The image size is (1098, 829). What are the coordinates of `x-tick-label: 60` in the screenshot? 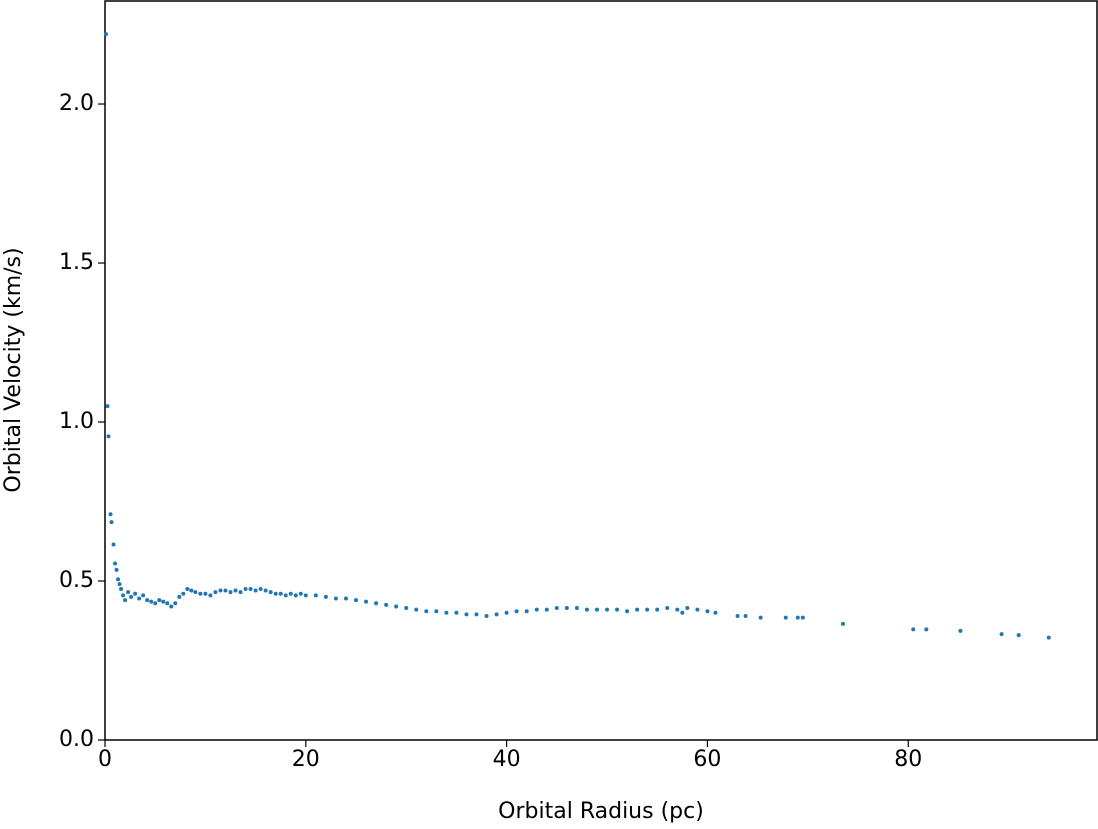 It's located at (707, 759).